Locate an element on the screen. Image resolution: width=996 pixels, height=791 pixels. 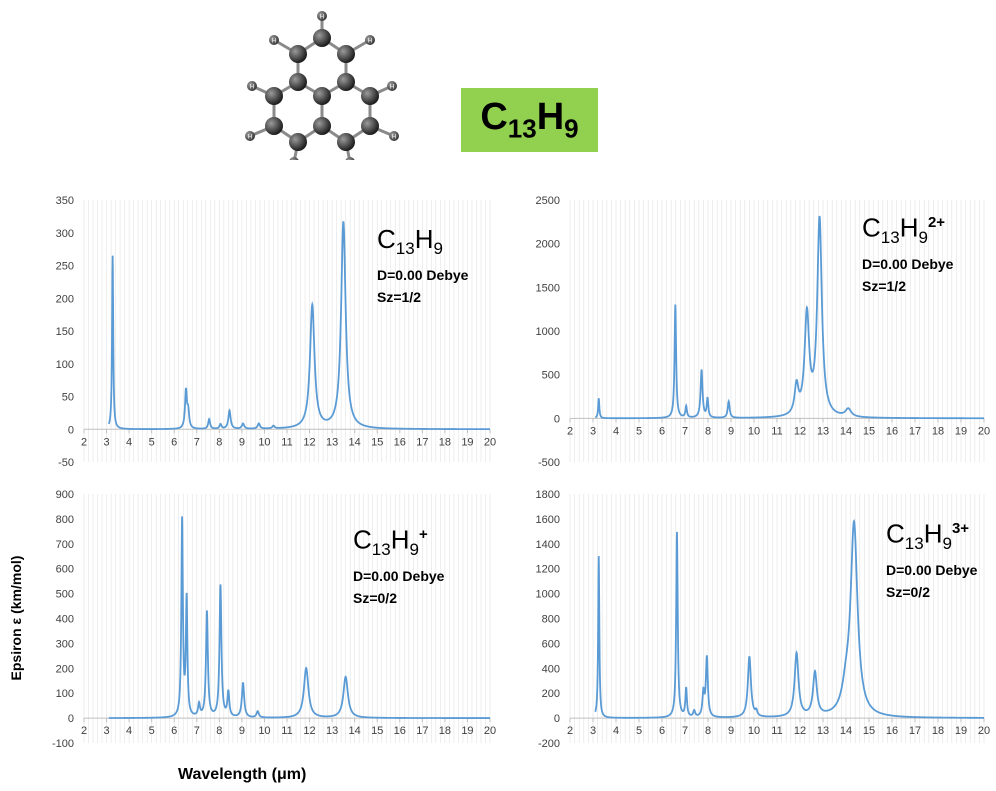
y-tick-label: 50 is located at coordinates (68, 398).